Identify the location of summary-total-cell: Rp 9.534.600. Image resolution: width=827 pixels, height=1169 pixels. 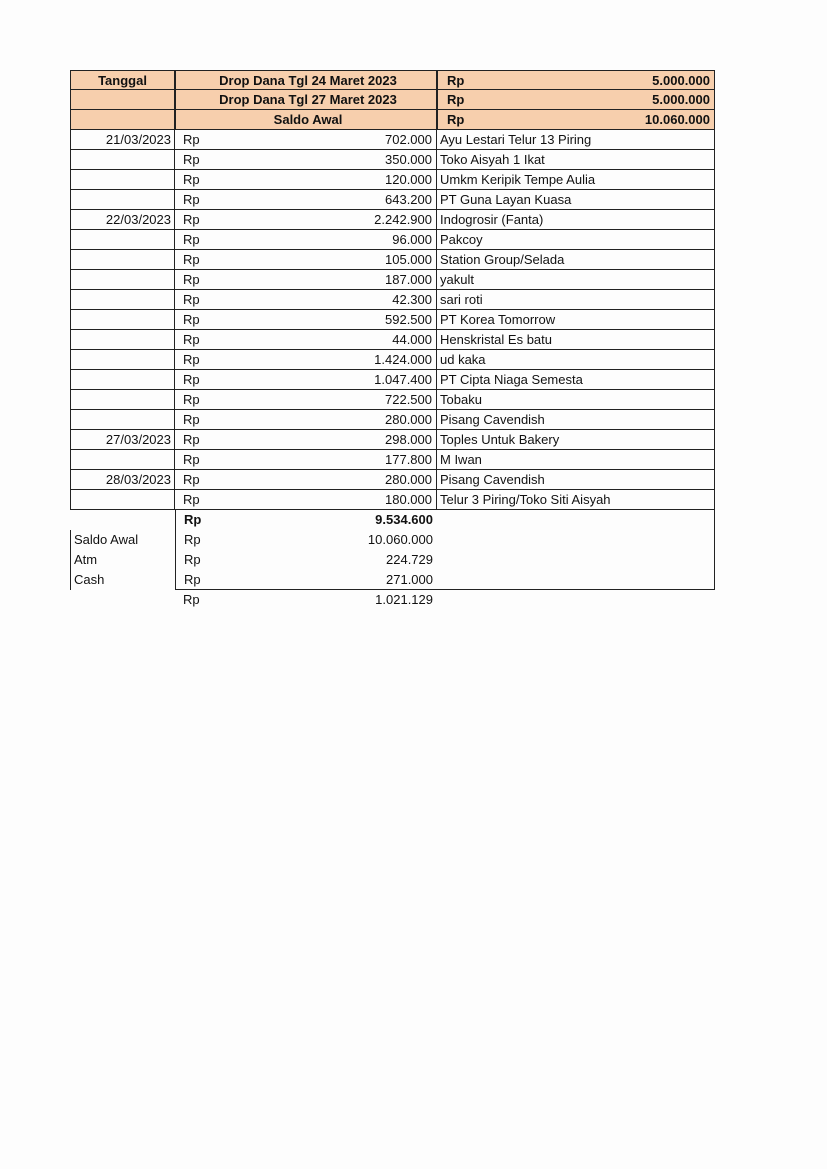
(306, 520).